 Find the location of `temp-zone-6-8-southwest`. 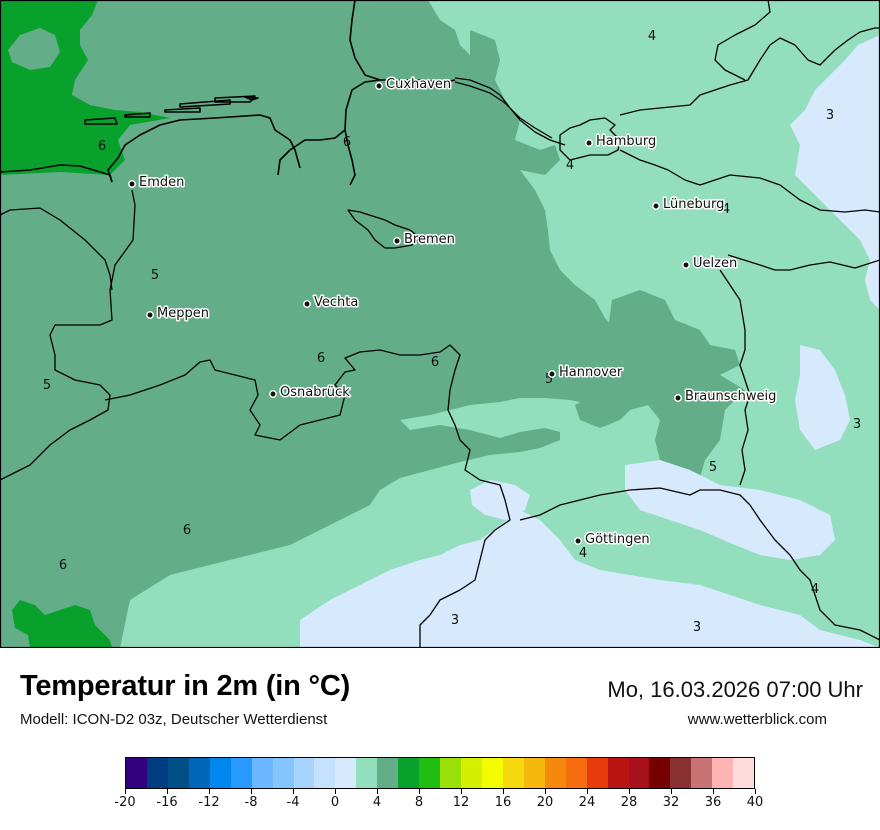

temp-zone-6-8-southwest is located at coordinates (62, 624).